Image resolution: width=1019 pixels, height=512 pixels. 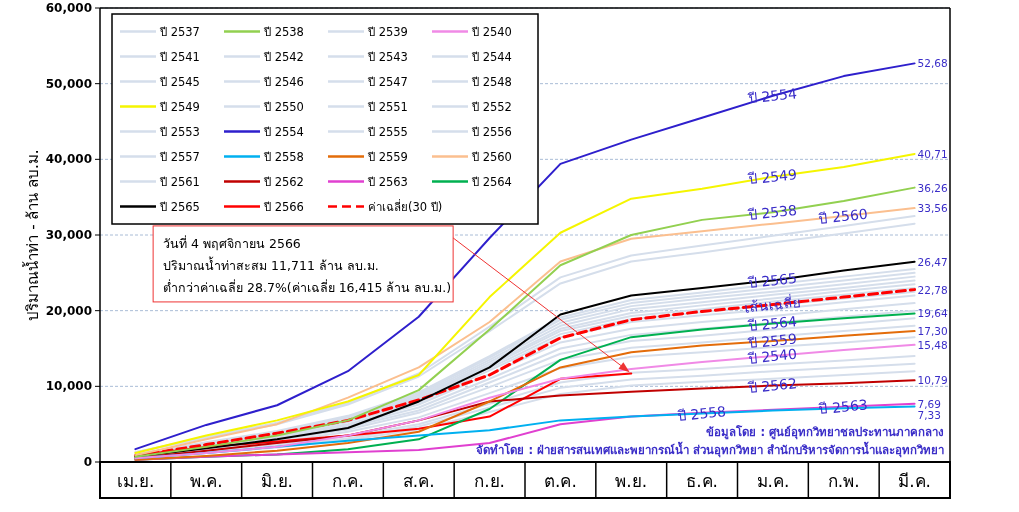 What do you see at coordinates (179, 81) in the screenshot?
I see `legend-label: ปี 2545` at bounding box center [179, 81].